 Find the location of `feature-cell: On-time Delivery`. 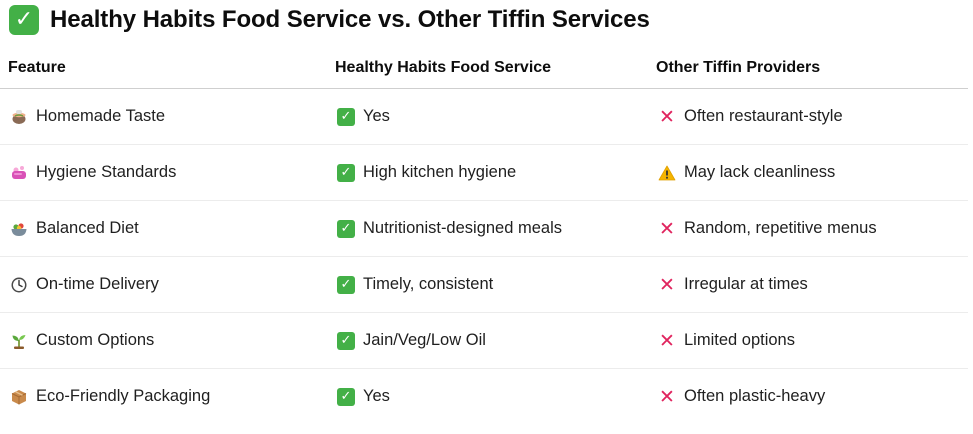

feature-cell: On-time Delivery is located at coordinates (163, 284).